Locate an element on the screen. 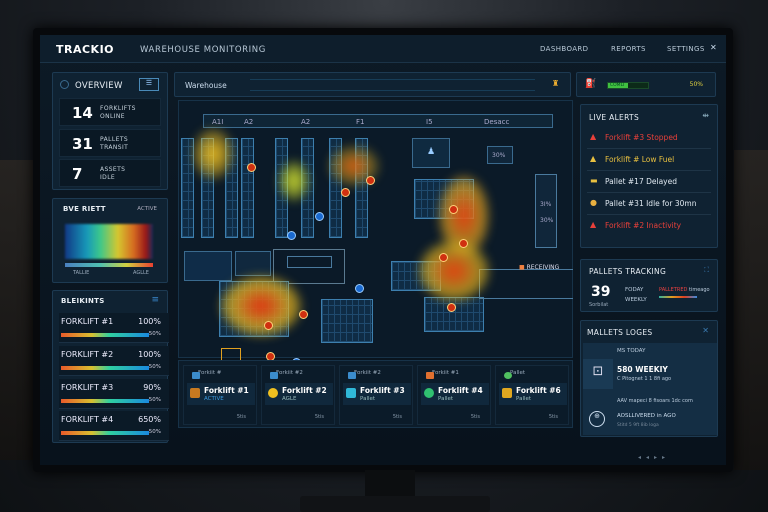 The width and height of the screenshot is (768, 512). today-label: FODAY is located at coordinates (634, 290).